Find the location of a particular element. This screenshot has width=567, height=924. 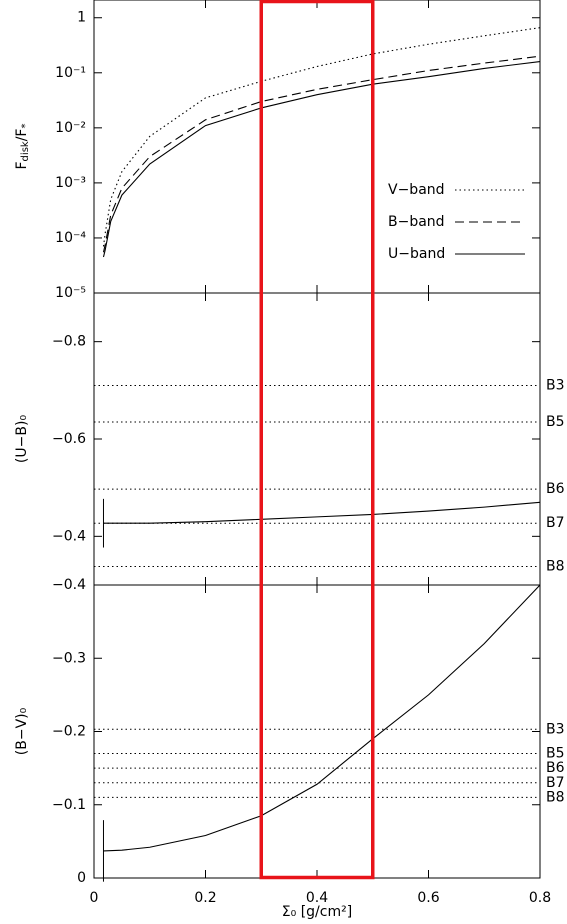

x-tick-label: 0.8 is located at coordinates (540, 898).